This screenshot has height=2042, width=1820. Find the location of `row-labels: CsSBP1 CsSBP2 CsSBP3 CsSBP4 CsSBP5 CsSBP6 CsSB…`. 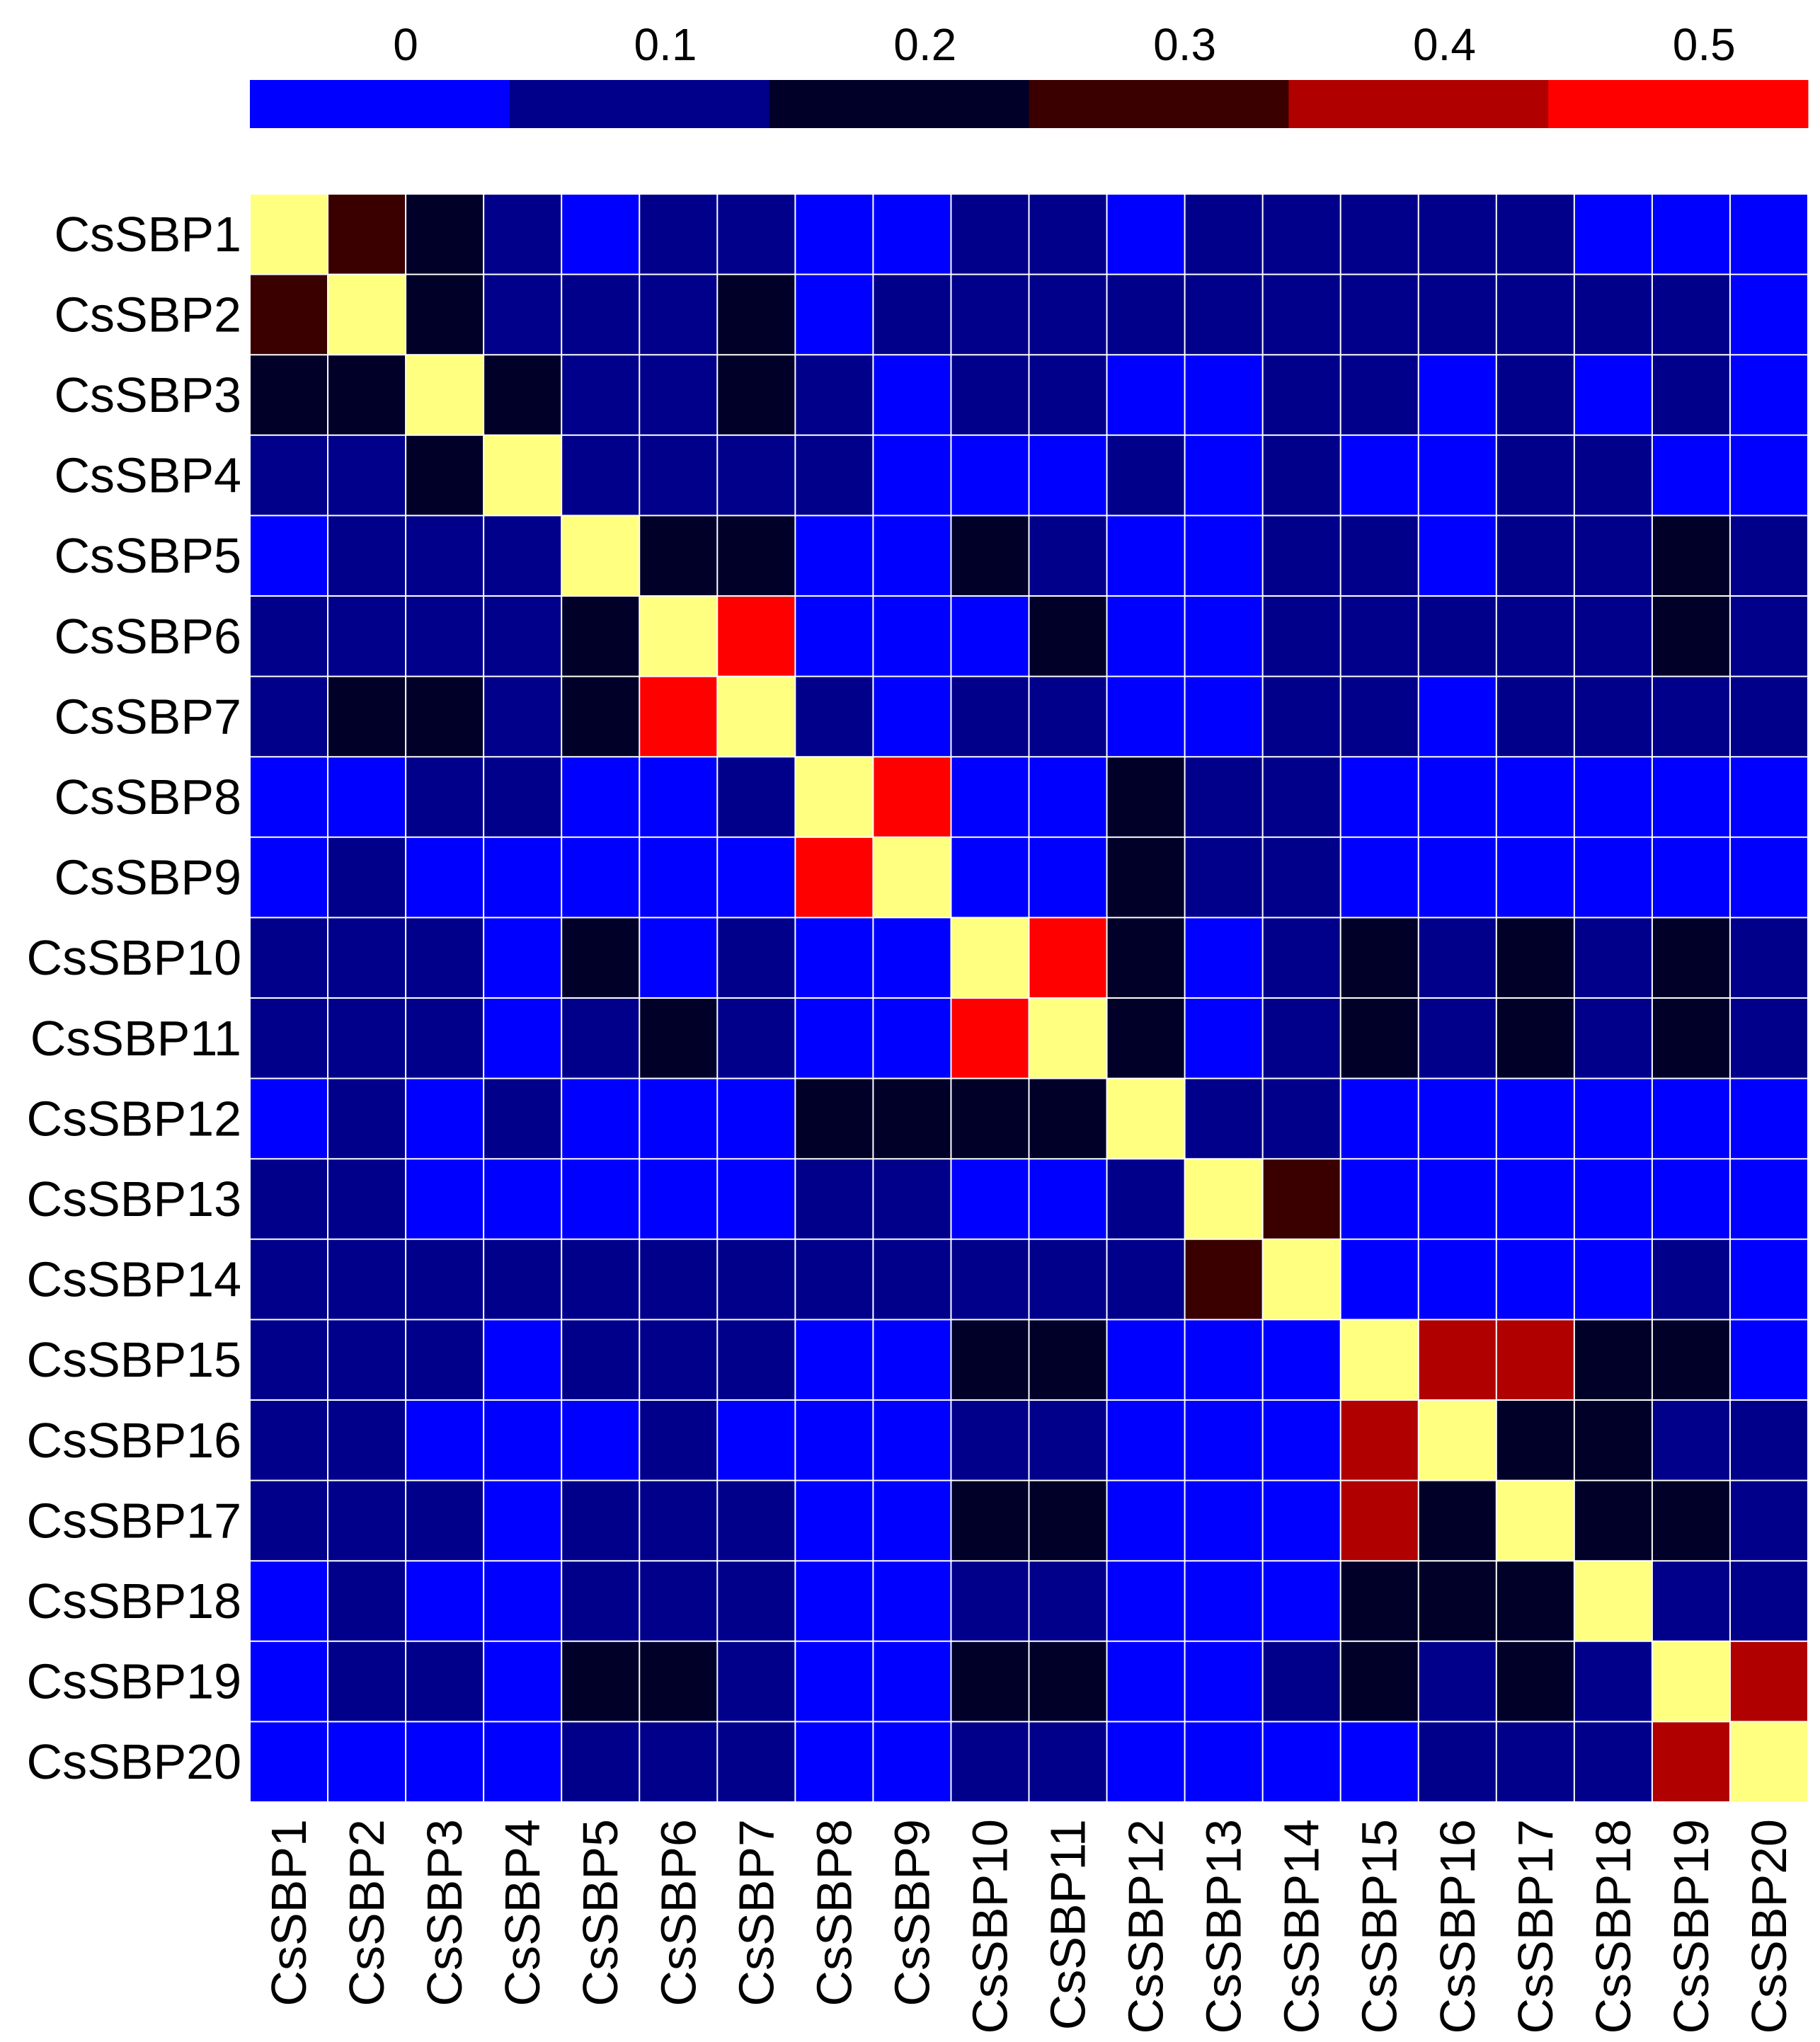

row-labels: CsSBP1 CsSBP2 CsSBP3 CsSBP4 CsSBP5 CsSBP6 CsSB… is located at coordinates (134, 998).